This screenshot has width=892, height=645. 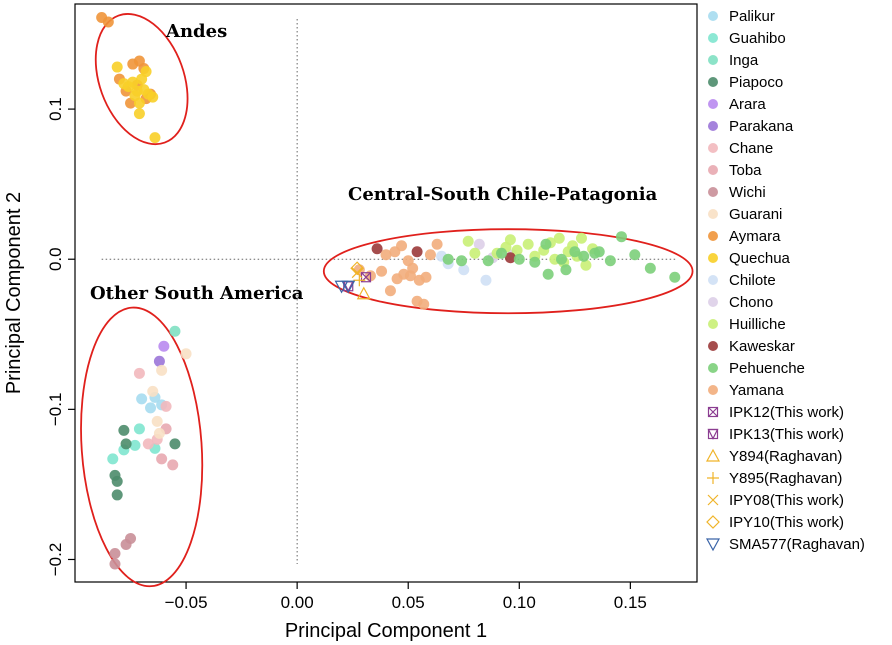 I want to click on legend-marker-ipy08-this-work, so click(x=713, y=500).